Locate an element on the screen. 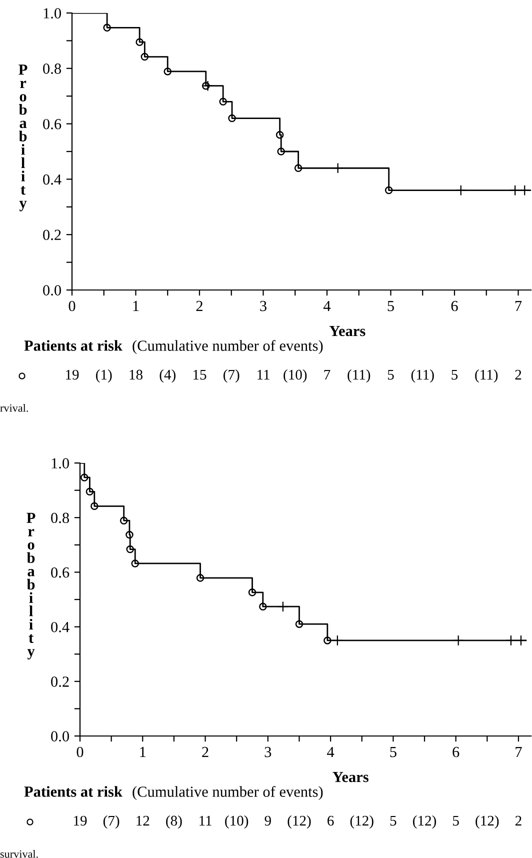 Image resolution: width=532 pixels, height=858 pixels. text: (1) is located at coordinates (104, 376).